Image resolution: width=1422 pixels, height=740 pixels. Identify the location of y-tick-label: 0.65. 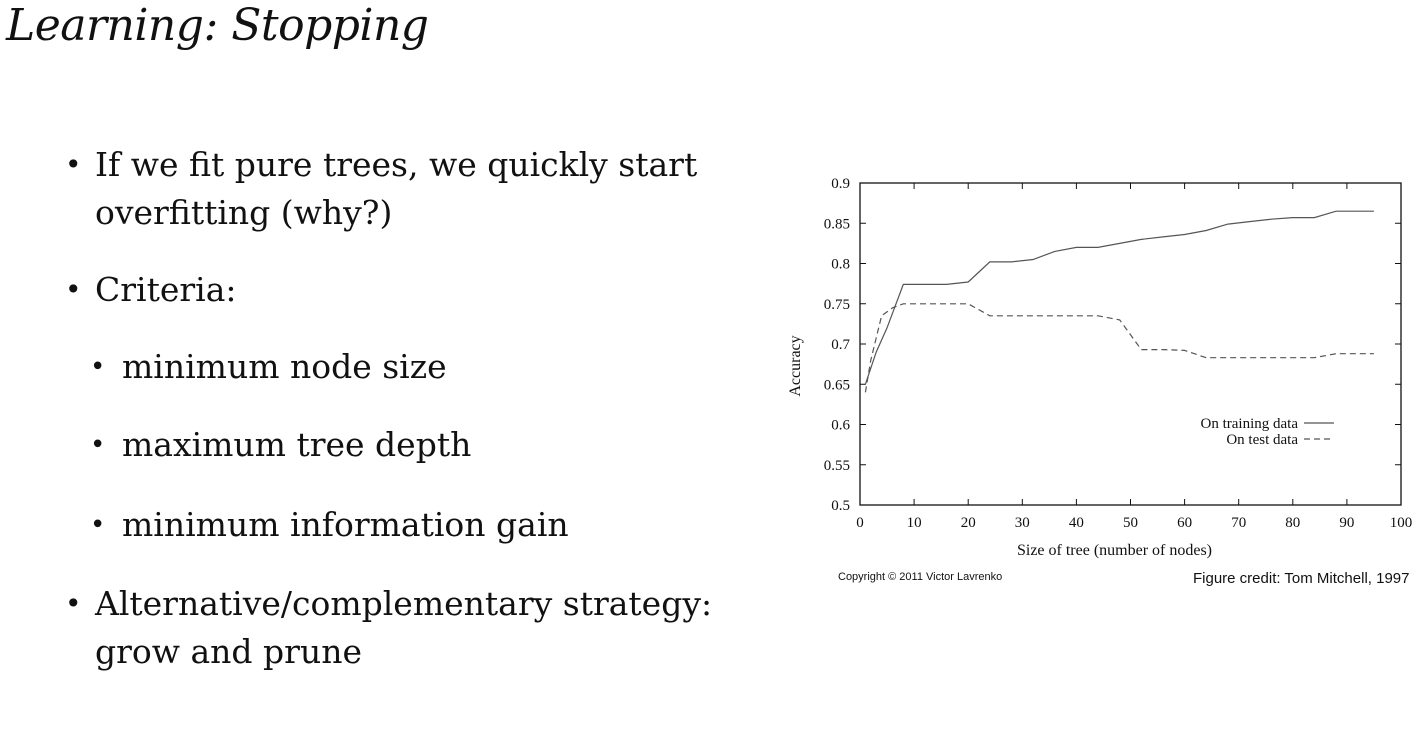
(837, 385).